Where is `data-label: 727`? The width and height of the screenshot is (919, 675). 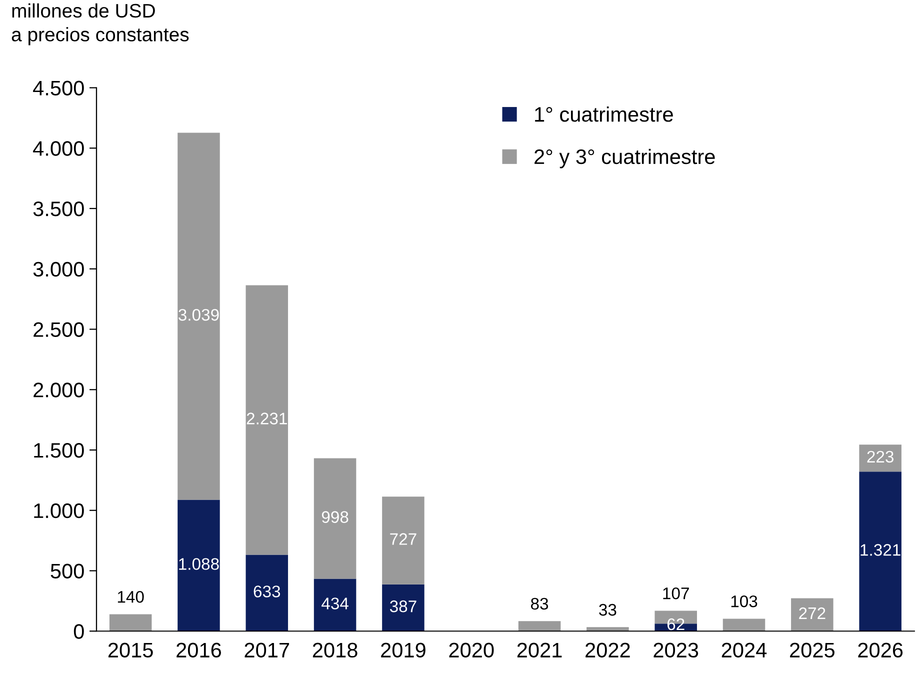 data-label: 727 is located at coordinates (403, 539).